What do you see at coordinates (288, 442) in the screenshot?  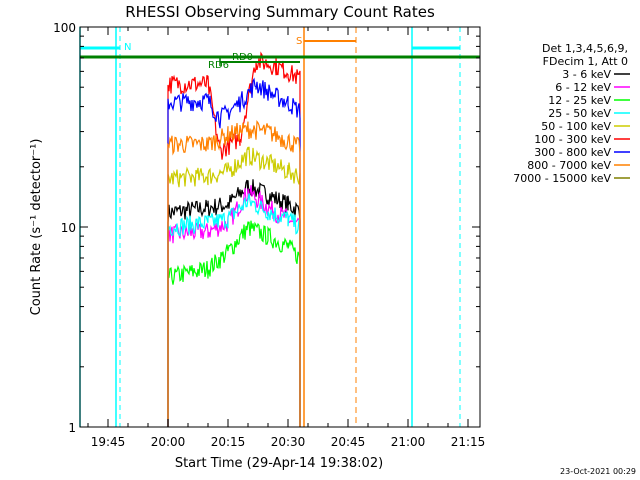 I see `x-tick-label: 20:30` at bounding box center [288, 442].